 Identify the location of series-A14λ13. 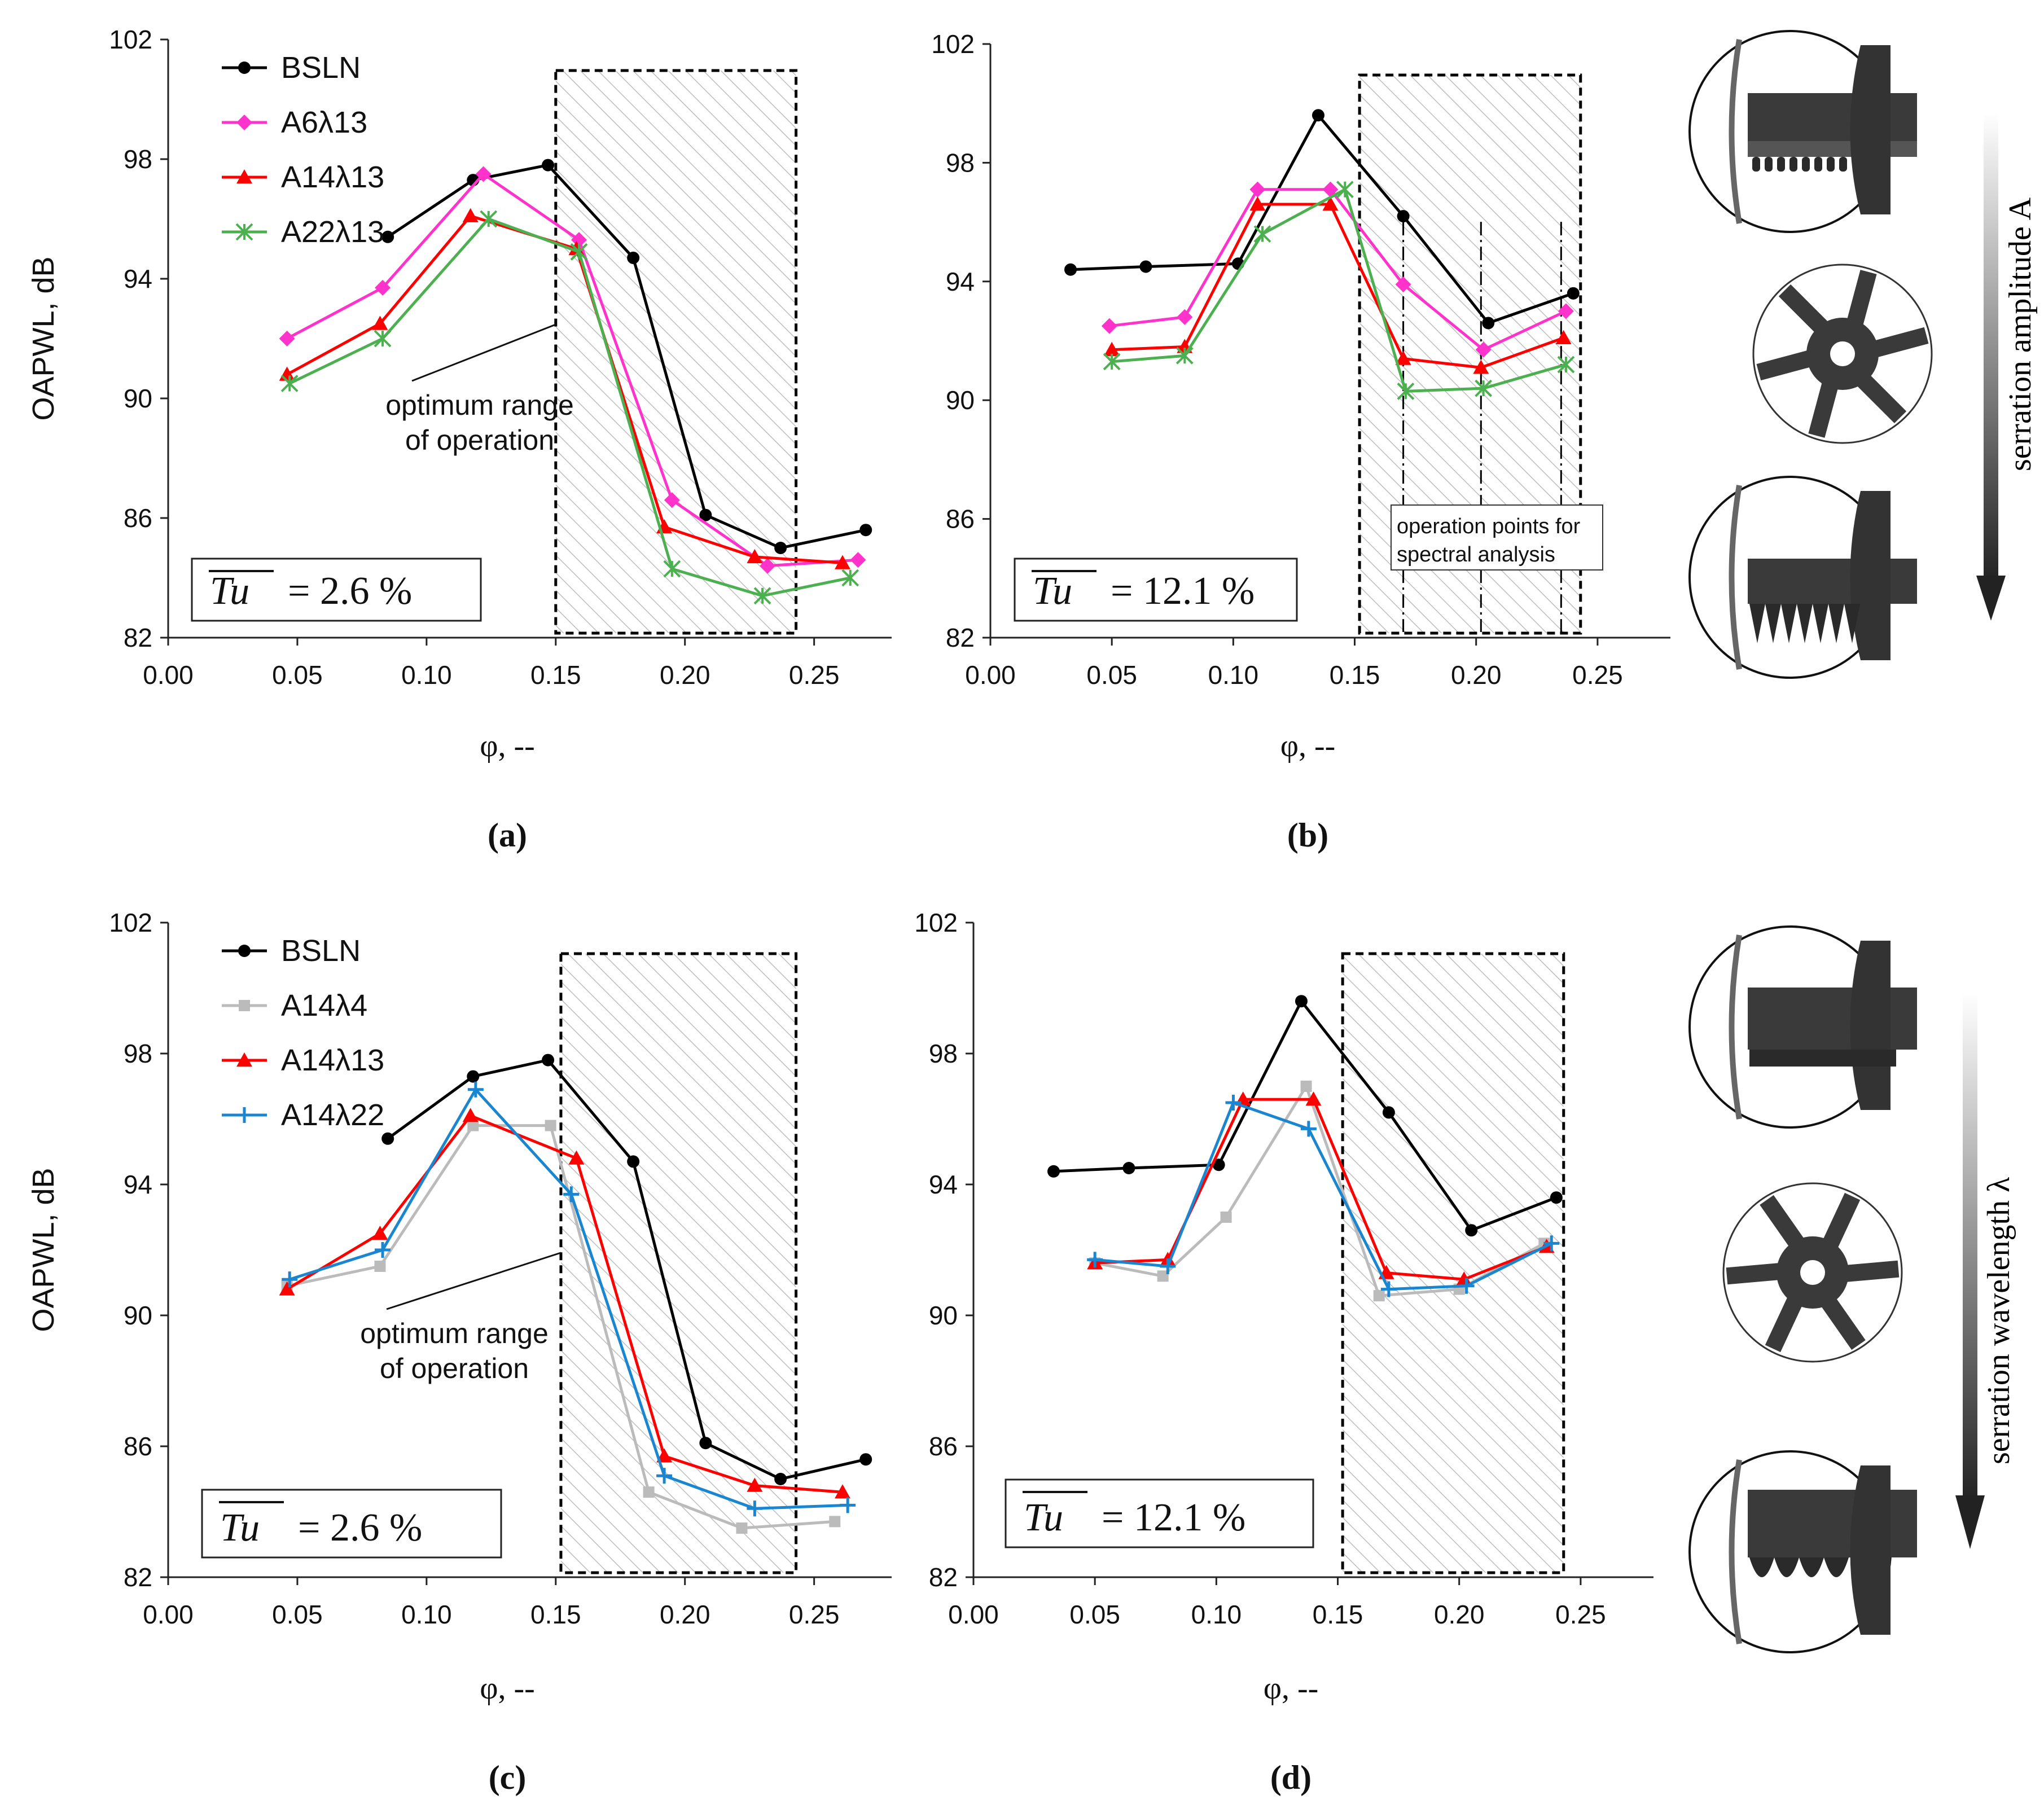
(565, 1304).